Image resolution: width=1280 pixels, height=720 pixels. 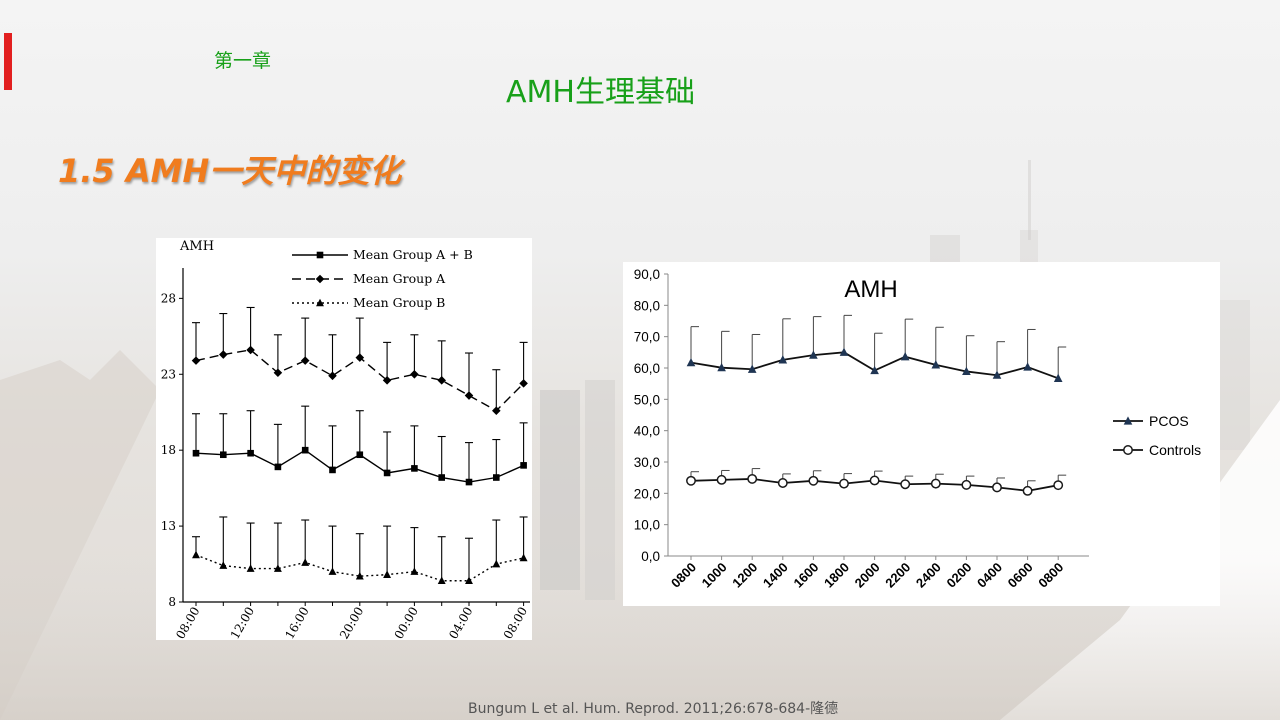 I want to click on series-controls, so click(x=876, y=482).